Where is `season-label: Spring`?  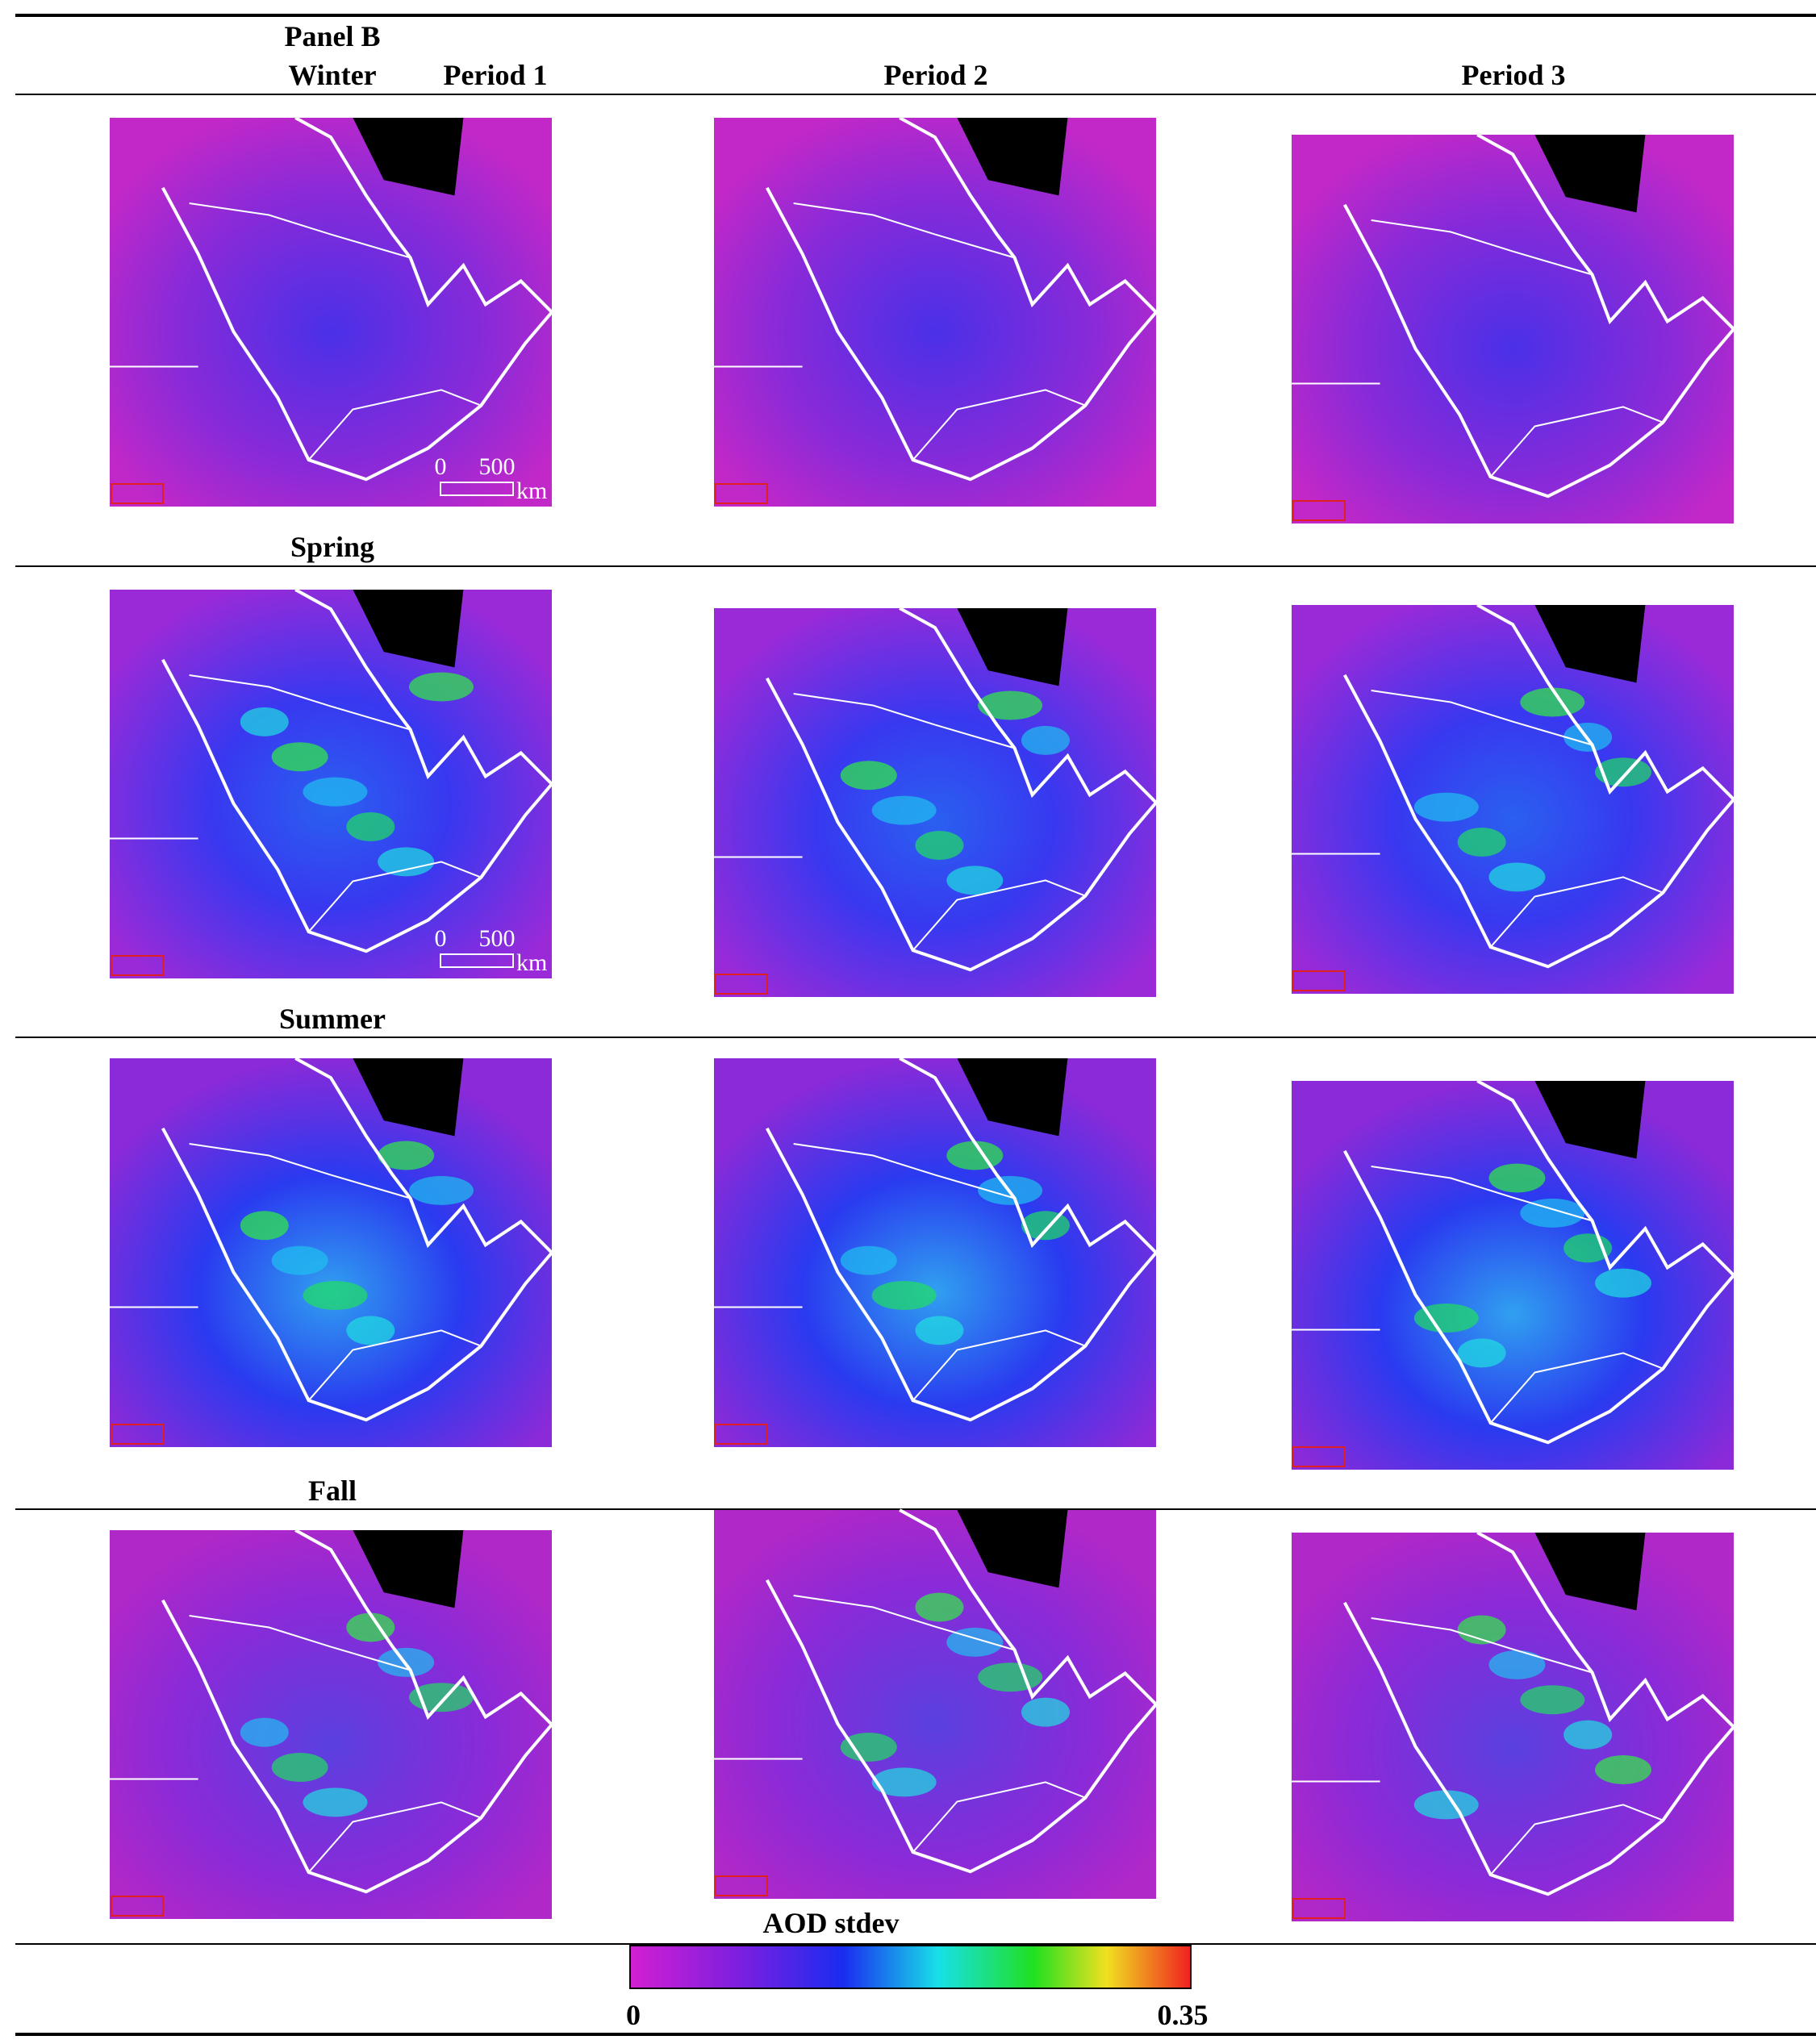 season-label: Spring is located at coordinates (332, 547).